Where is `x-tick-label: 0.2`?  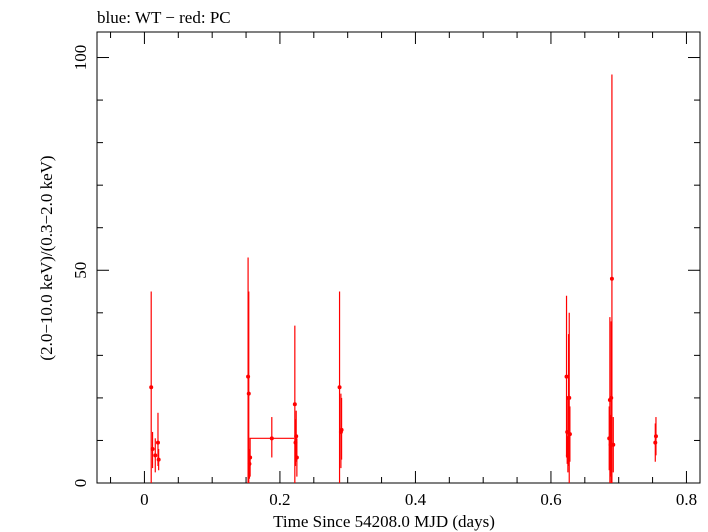
x-tick-label: 0.2 is located at coordinates (279, 499).